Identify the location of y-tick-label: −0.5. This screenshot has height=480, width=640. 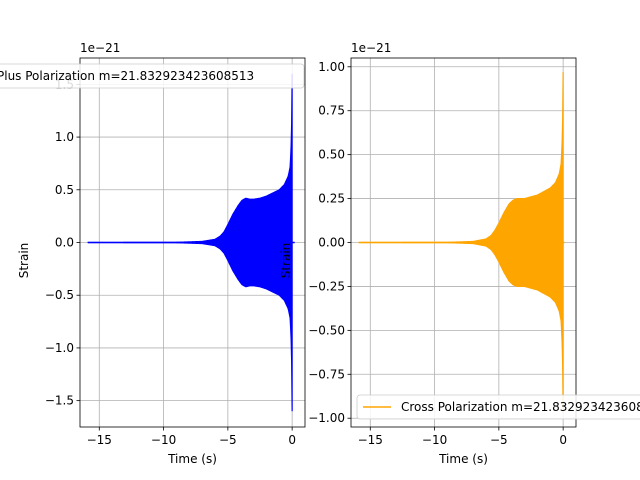
(59, 295).